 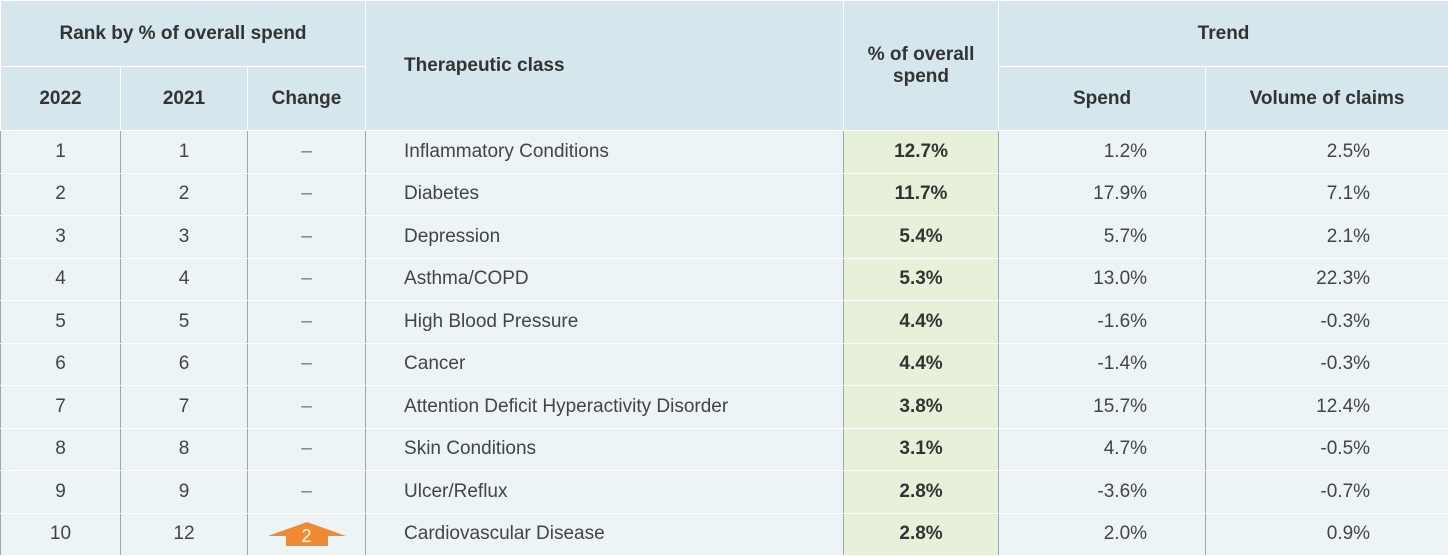 What do you see at coordinates (605, 322) in the screenshot?
I see `class-cell: High Blood Pressure` at bounding box center [605, 322].